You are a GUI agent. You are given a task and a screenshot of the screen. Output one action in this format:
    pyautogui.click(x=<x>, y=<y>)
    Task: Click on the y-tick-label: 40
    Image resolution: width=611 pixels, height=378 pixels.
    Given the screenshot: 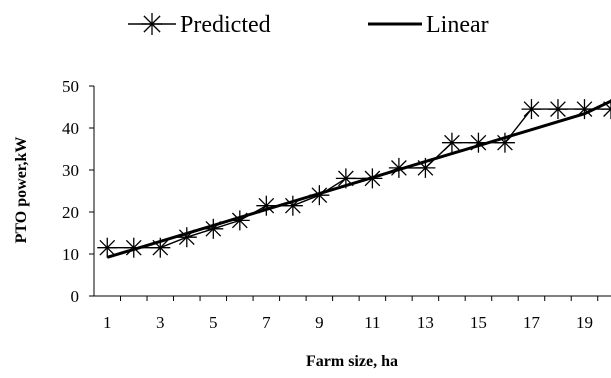 What is the action you would take?
    pyautogui.click(x=70, y=128)
    